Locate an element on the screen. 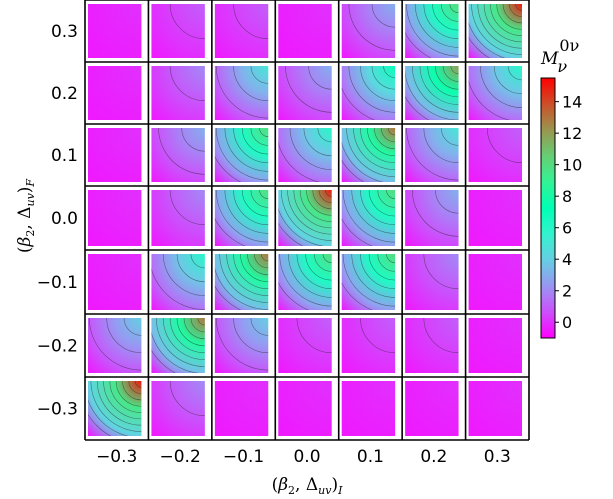 The height and width of the screenshot is (499, 613). colorbar-tick-label: 12 is located at coordinates (572, 133).